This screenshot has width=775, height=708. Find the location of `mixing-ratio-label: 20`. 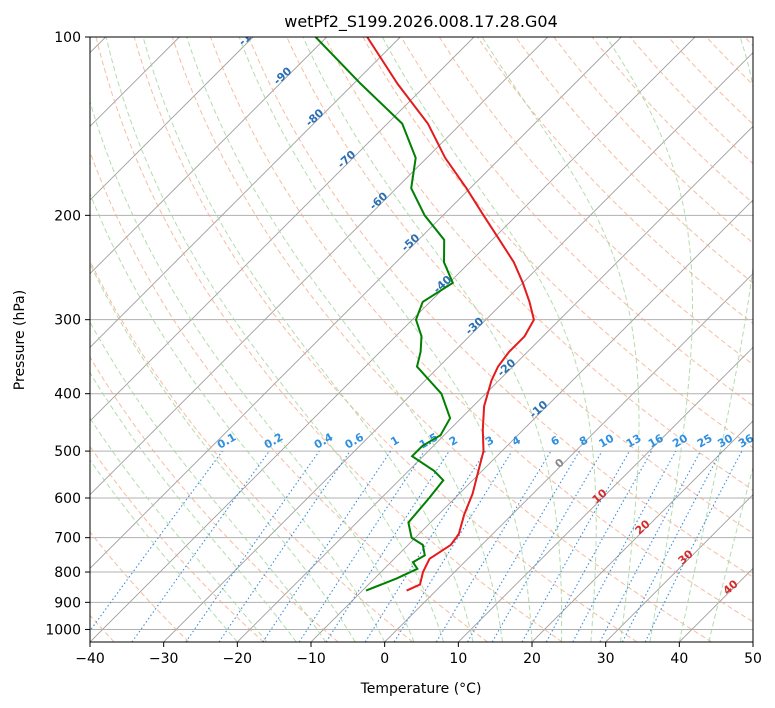

mixing-ratio-label: 20 is located at coordinates (680, 440).